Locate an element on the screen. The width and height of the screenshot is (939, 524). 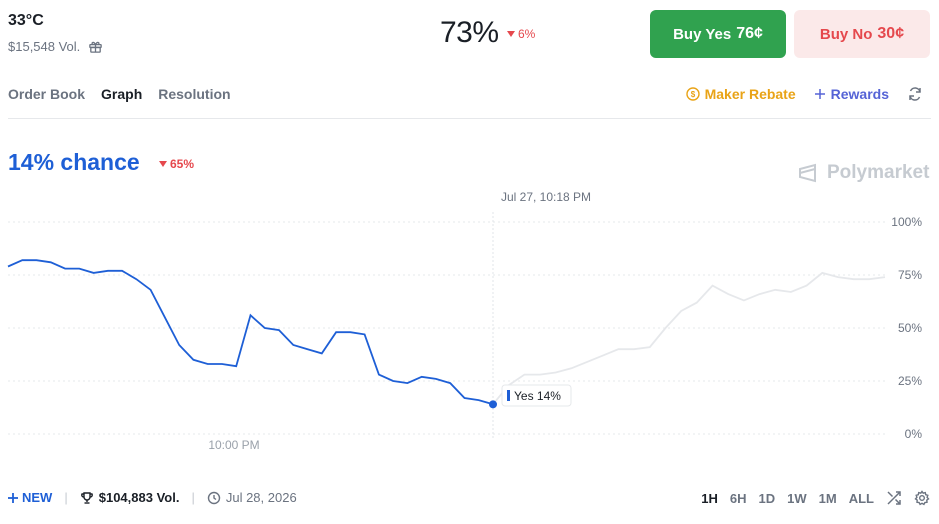
y-tick-label: 75% is located at coordinates (910, 275).